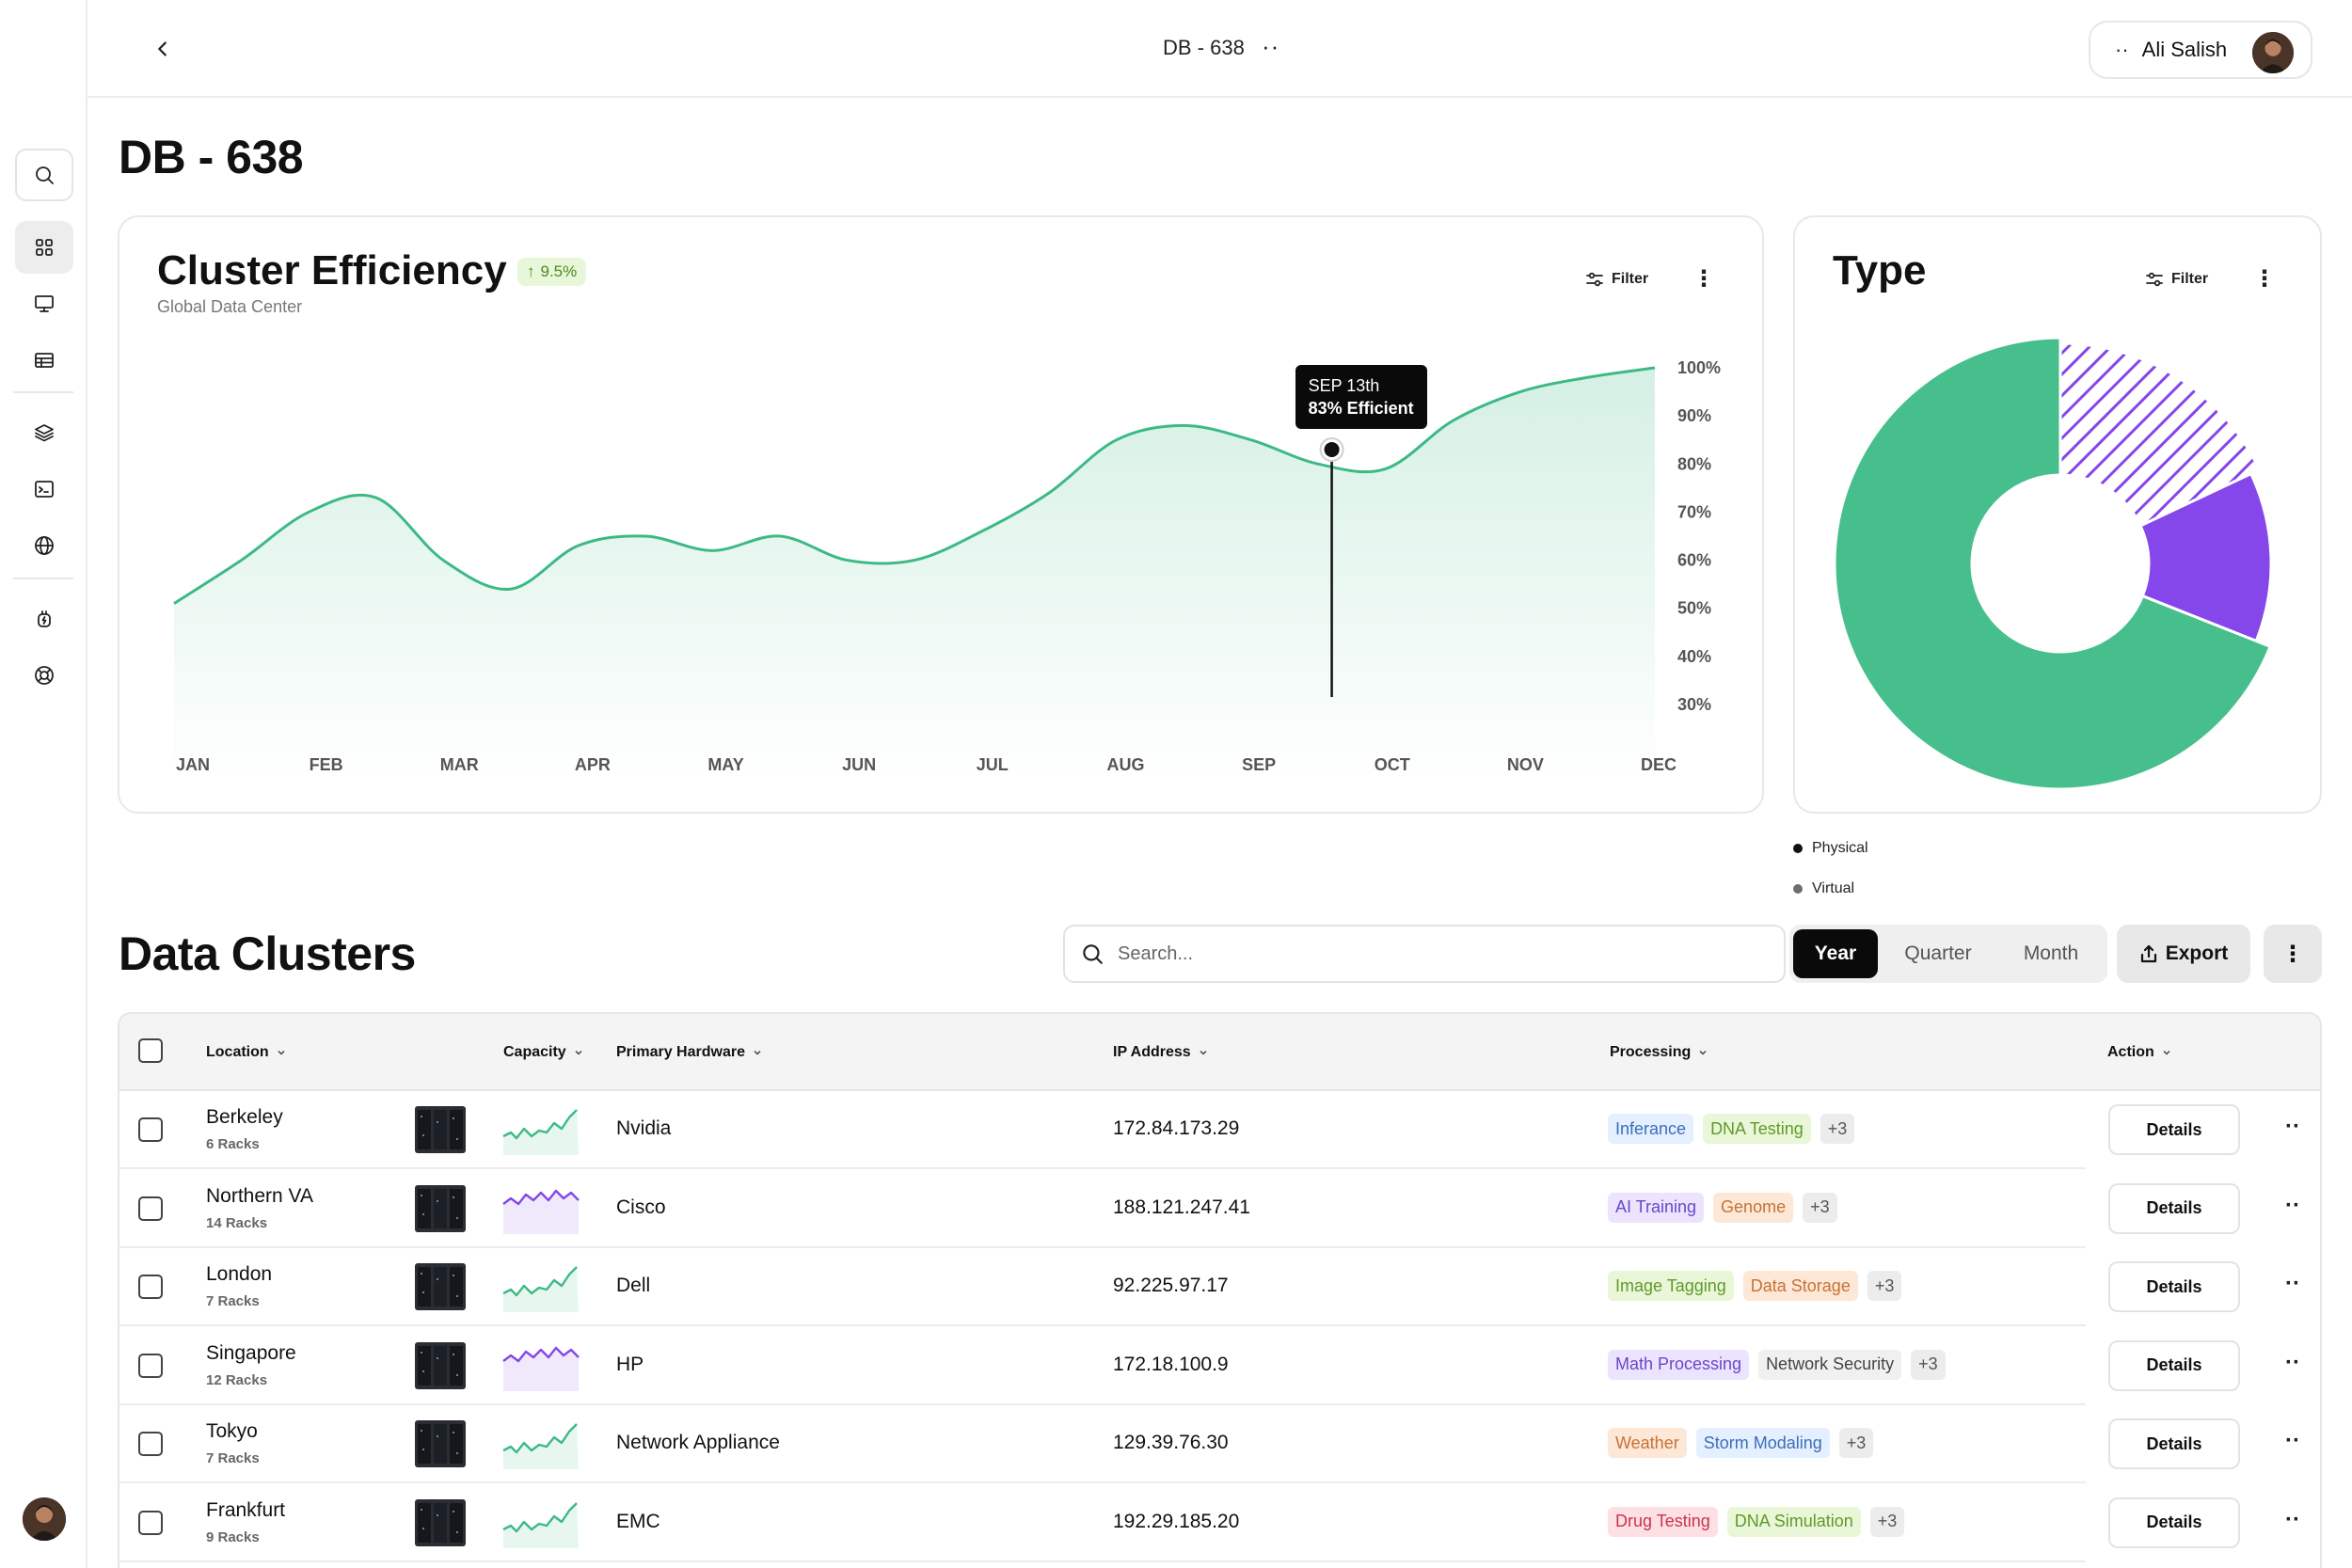 Image resolution: width=2352 pixels, height=1568 pixels. What do you see at coordinates (1160, 1052) in the screenshot?
I see `column-ip: IP Address` at bounding box center [1160, 1052].